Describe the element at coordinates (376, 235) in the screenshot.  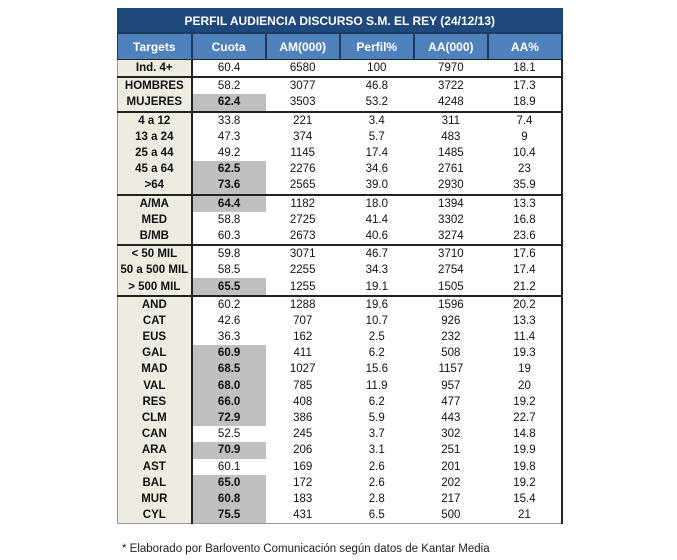
I see `perfil-cell: 40.6` at that location.